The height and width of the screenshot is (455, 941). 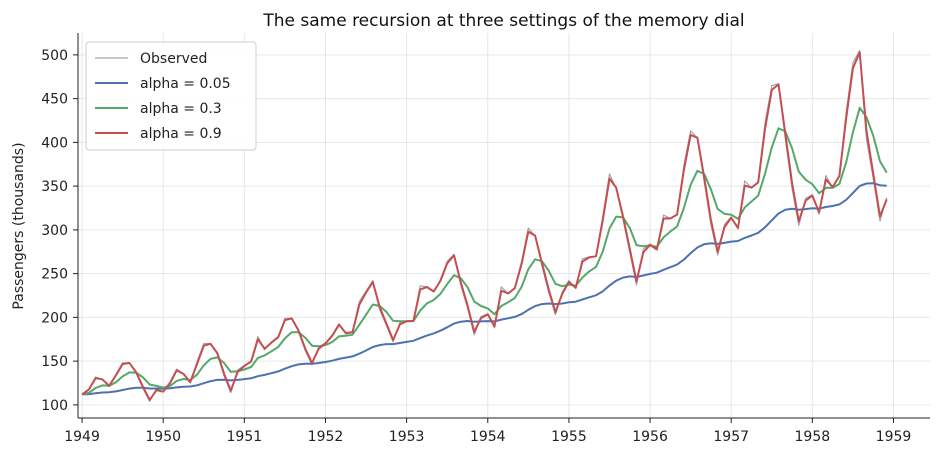 What do you see at coordinates (54, 231) in the screenshot?
I see `y-tick-label: 300` at bounding box center [54, 231].